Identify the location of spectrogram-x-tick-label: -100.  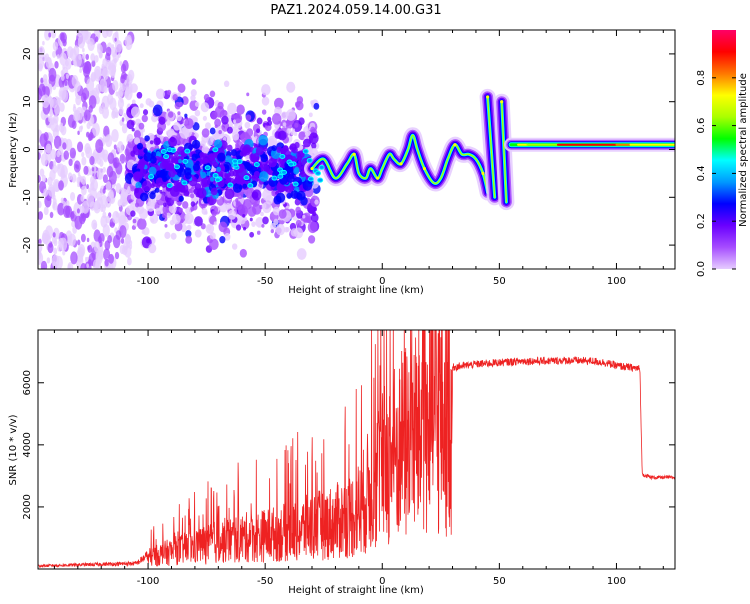
(148, 281).